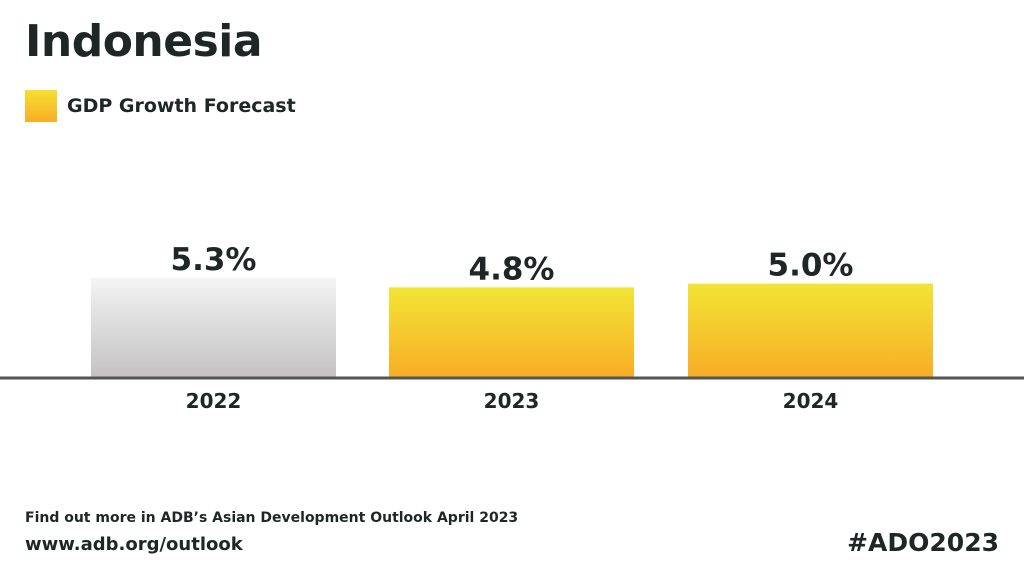 The image size is (1024, 576). What do you see at coordinates (512, 401) in the screenshot?
I see `x-tick-label-2023: 2023` at bounding box center [512, 401].